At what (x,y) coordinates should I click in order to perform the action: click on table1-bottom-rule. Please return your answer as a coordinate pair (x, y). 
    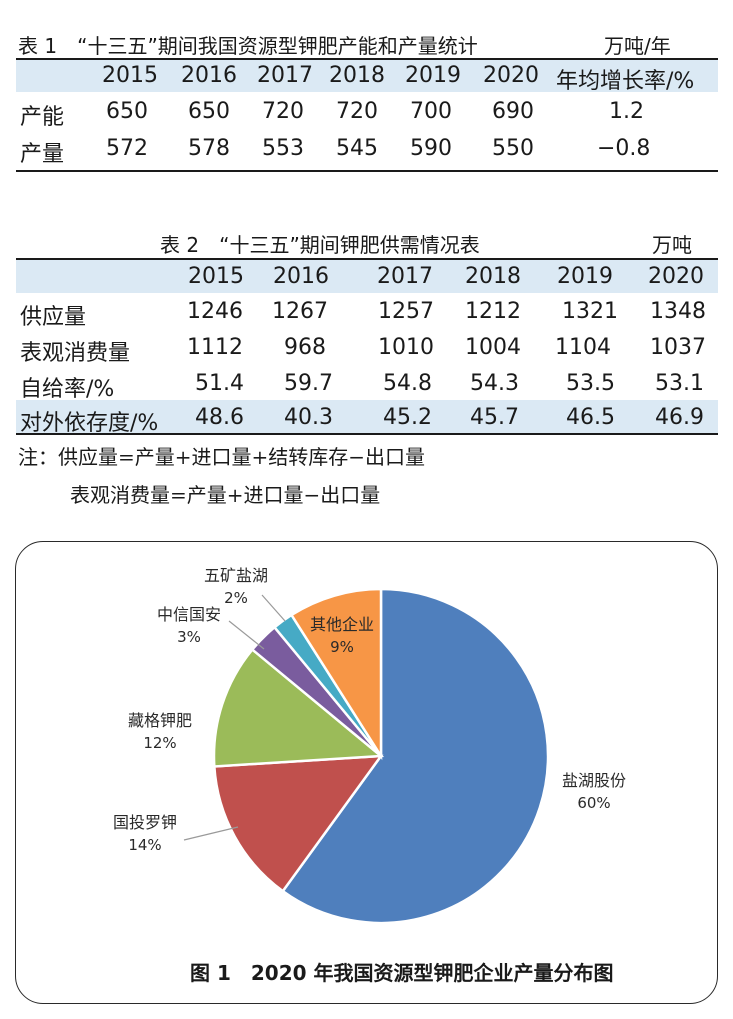
    Looking at the image, I should click on (367, 171).